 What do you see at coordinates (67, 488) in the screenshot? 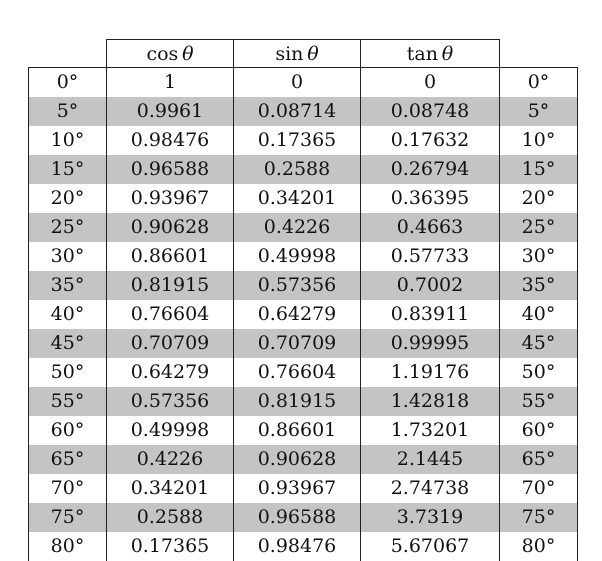
I see `cell-angle: 70°` at bounding box center [67, 488].